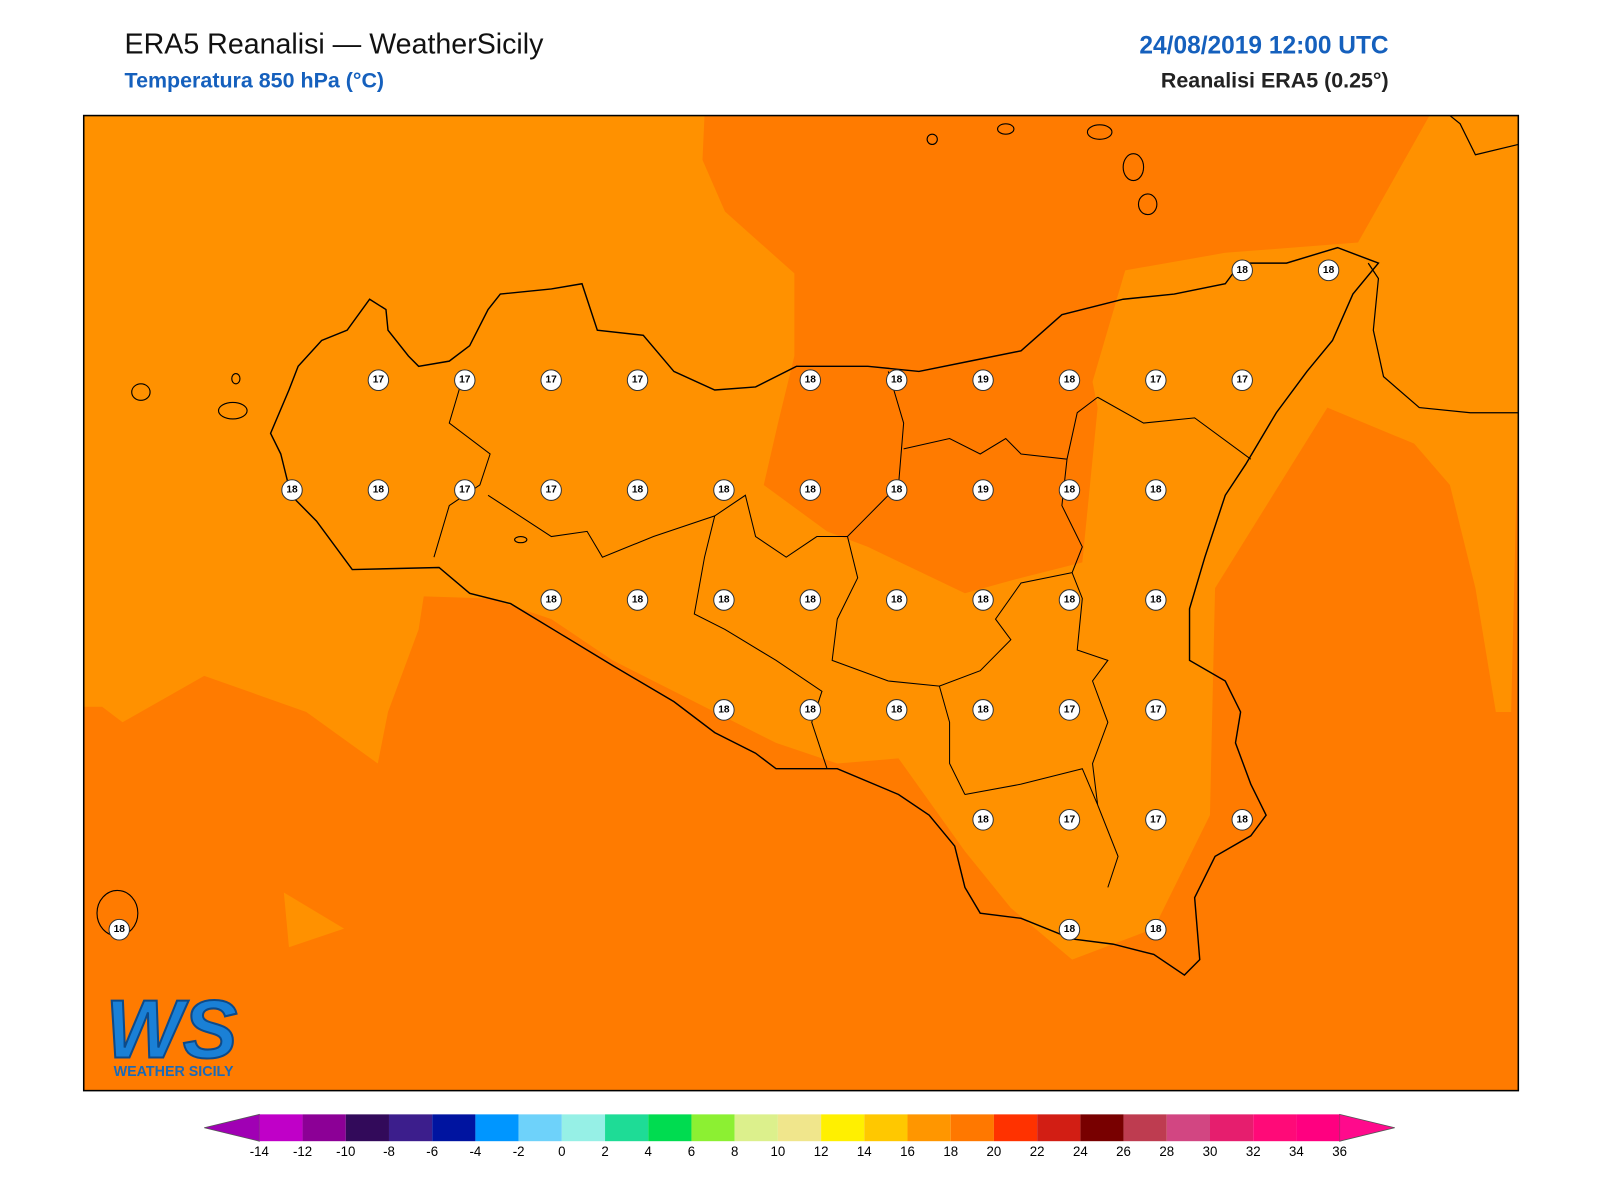  Describe the element at coordinates (302, 1151) in the screenshot. I see `colorbar-tick-label: -12` at that location.